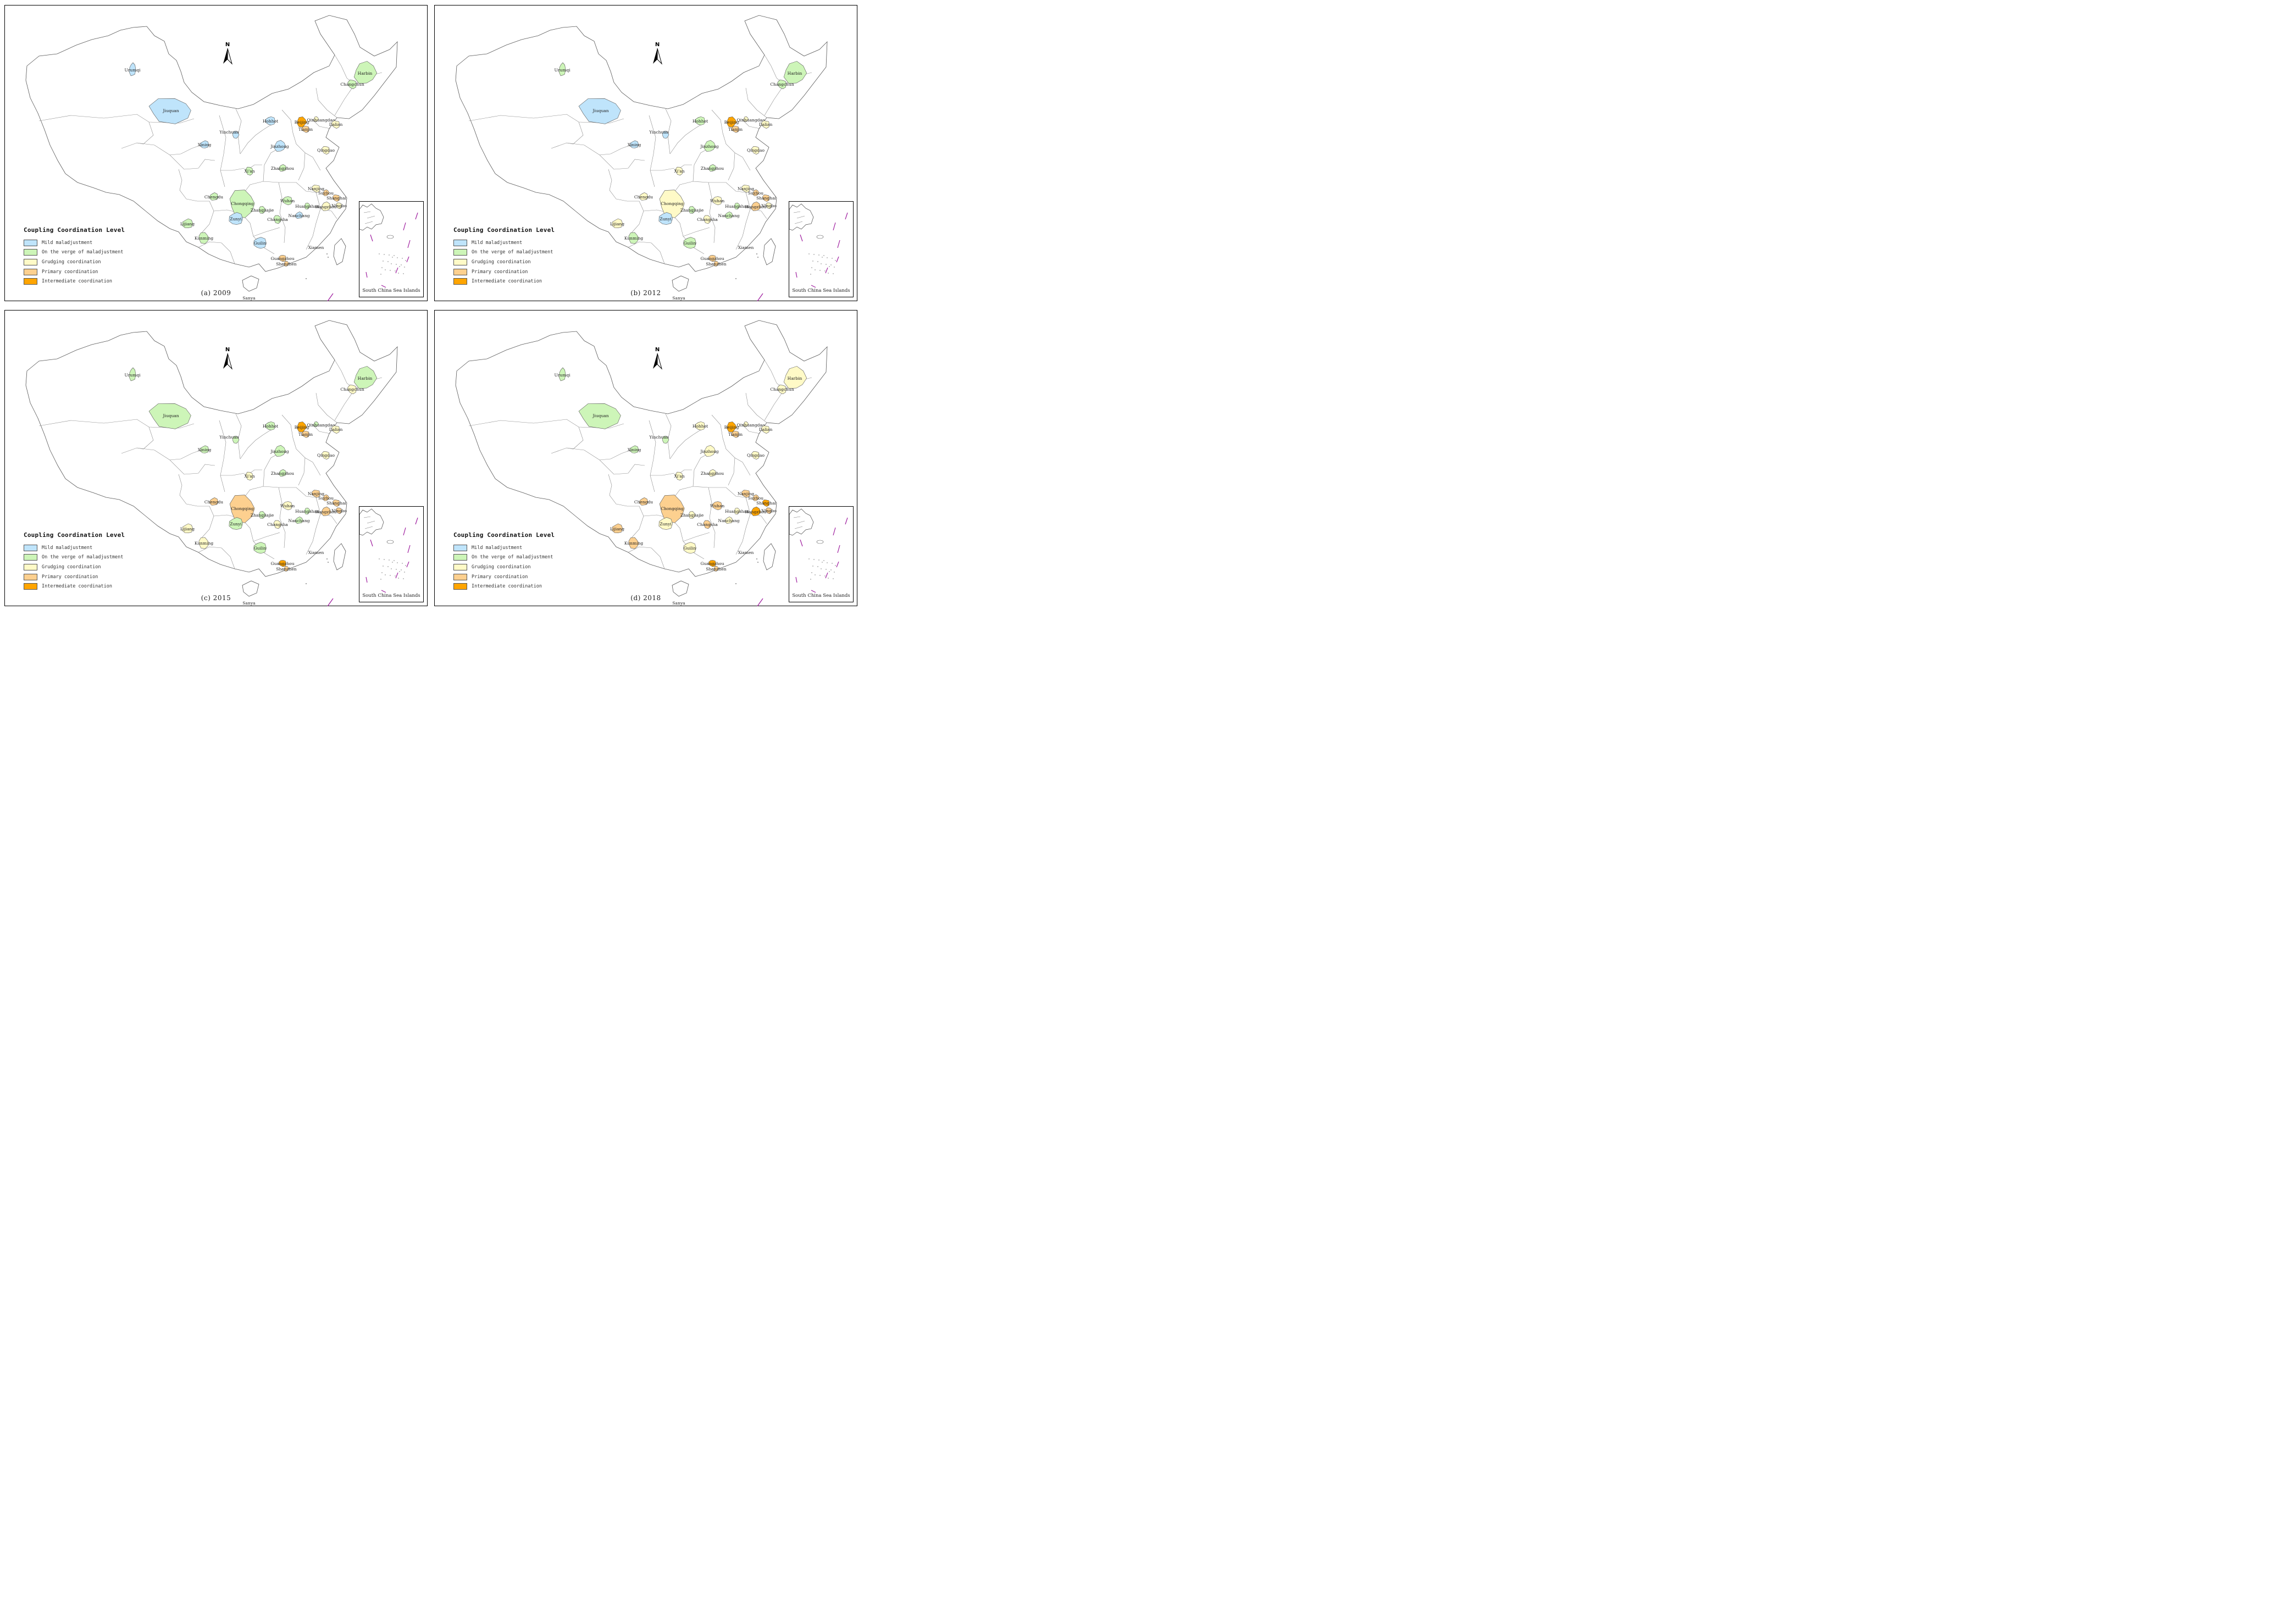 This screenshot has width=2293, height=1624. I want to click on city-label: Suzhou, so click(326, 193).